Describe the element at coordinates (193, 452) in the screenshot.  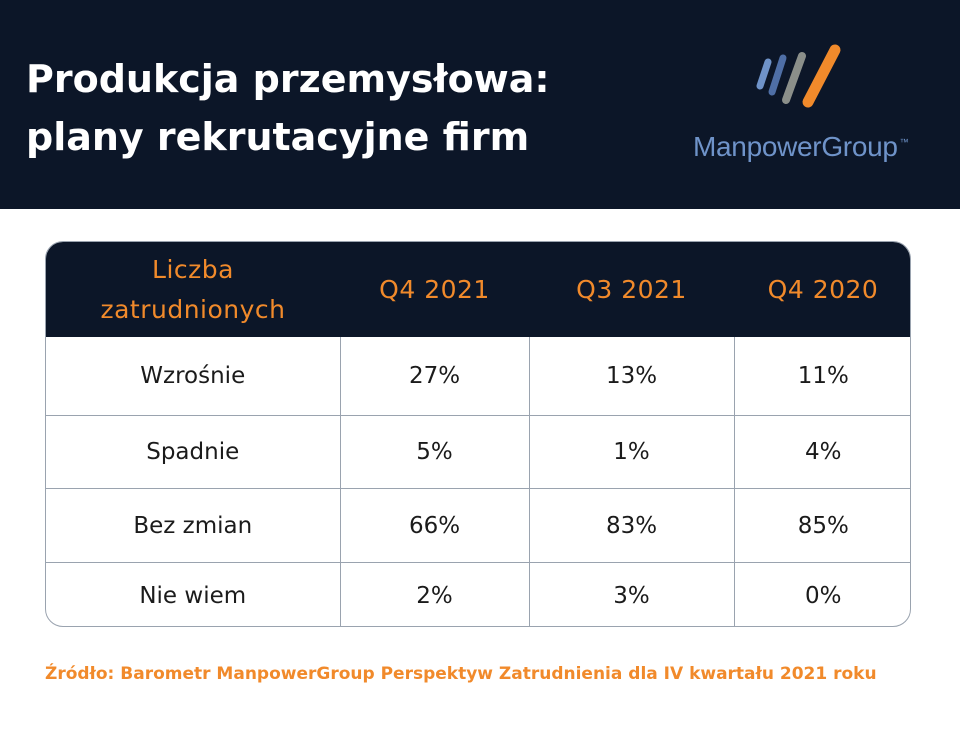
I see `row-label: Spadnie` at that location.